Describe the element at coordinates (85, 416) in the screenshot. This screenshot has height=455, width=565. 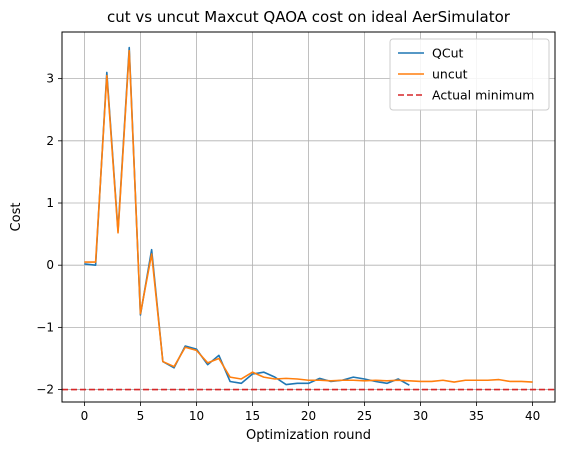
I see `x-tick-label: 0` at that location.